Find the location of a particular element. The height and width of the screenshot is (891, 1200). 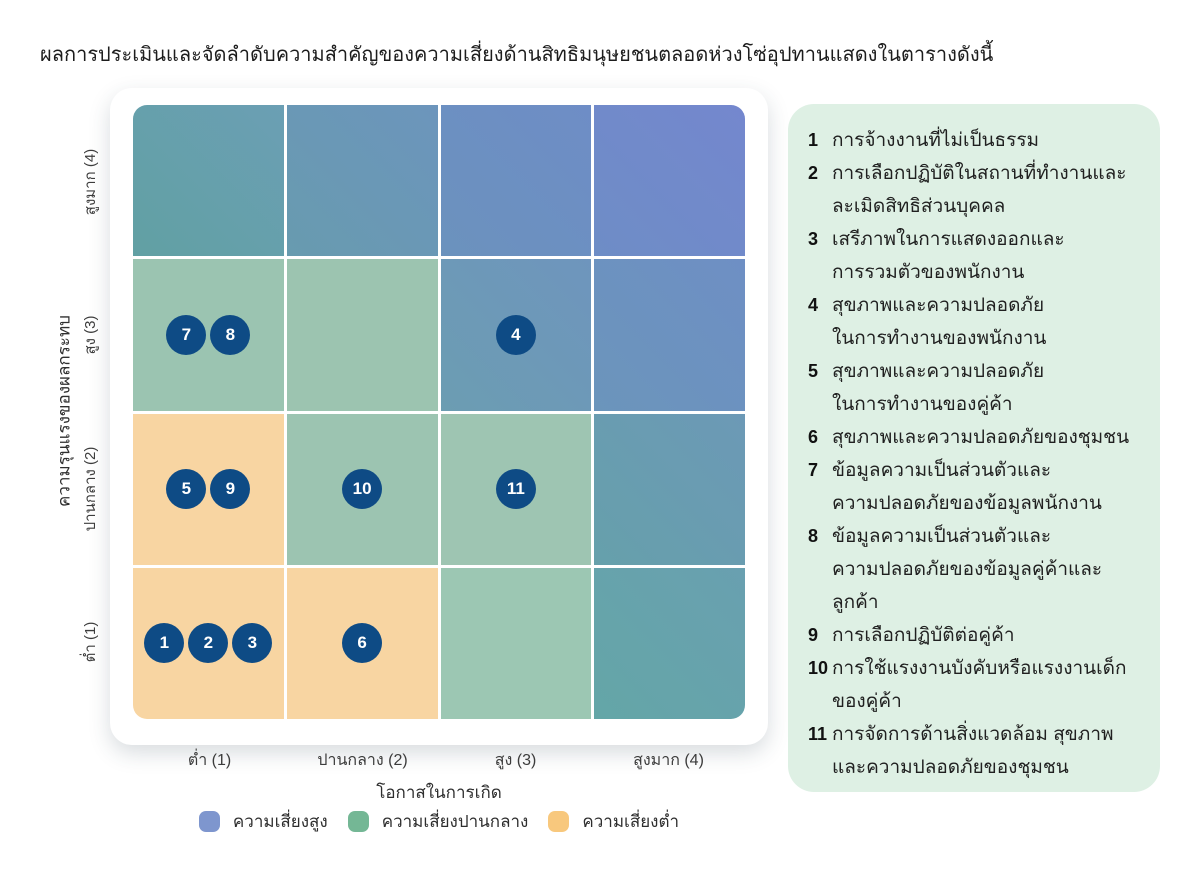

risk-item-number: 2 is located at coordinates (813, 173).